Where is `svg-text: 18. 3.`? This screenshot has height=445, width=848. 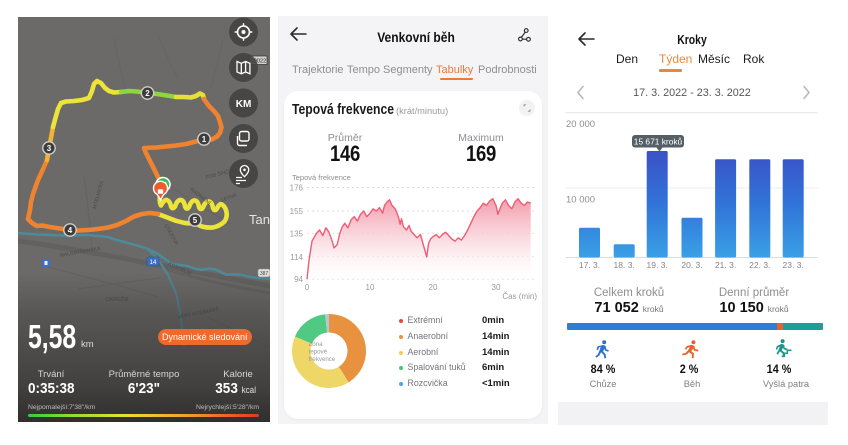
svg-text: 18. 3. is located at coordinates (624, 265).